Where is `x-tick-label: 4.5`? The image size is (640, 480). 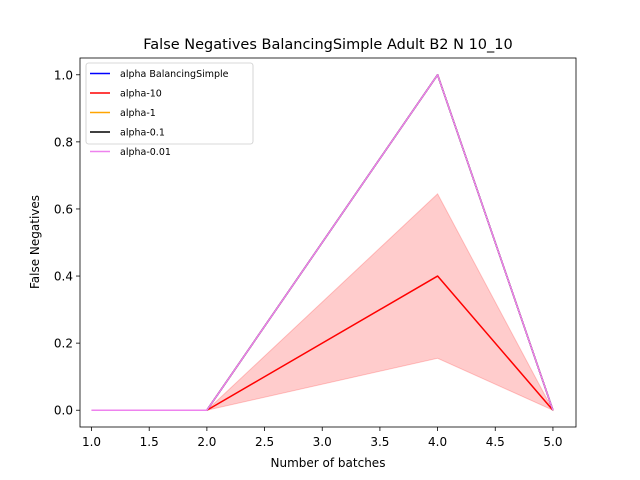
x-tick-label: 4.5 is located at coordinates (495, 442).